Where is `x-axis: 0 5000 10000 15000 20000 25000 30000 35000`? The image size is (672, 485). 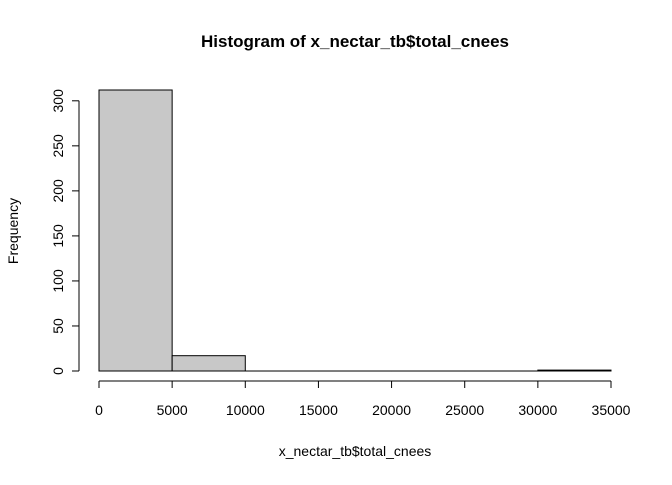
x-axis: 0 5000 10000 15000 20000 25000 30000 35000 is located at coordinates (363, 399).